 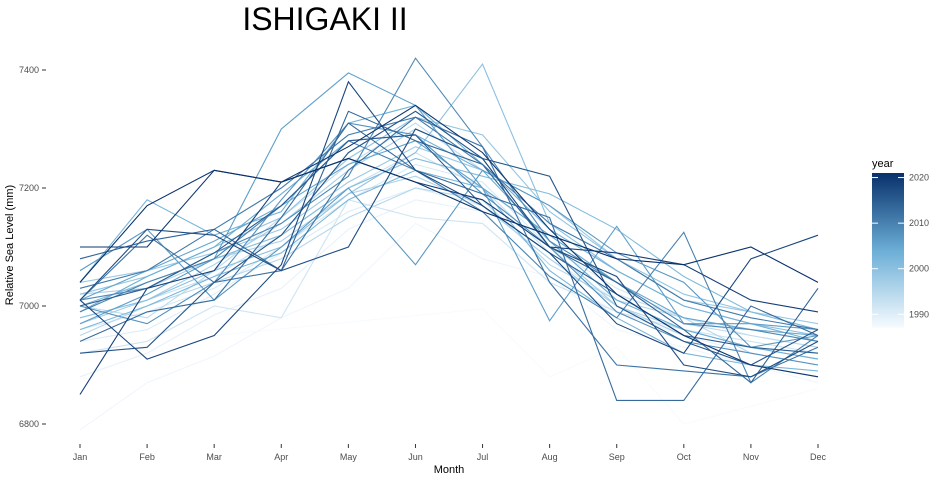 What do you see at coordinates (29, 306) in the screenshot?
I see `y-tick-label: 7000` at bounding box center [29, 306].